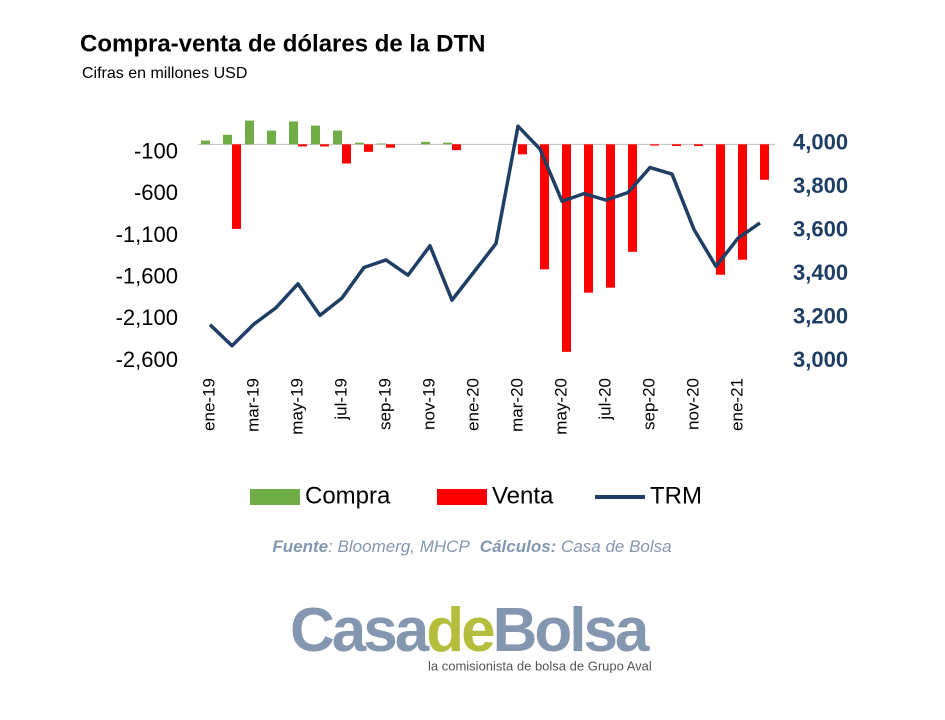 This screenshot has height=720, width=945. I want to click on calc-label: Cálculos:, so click(518, 546).